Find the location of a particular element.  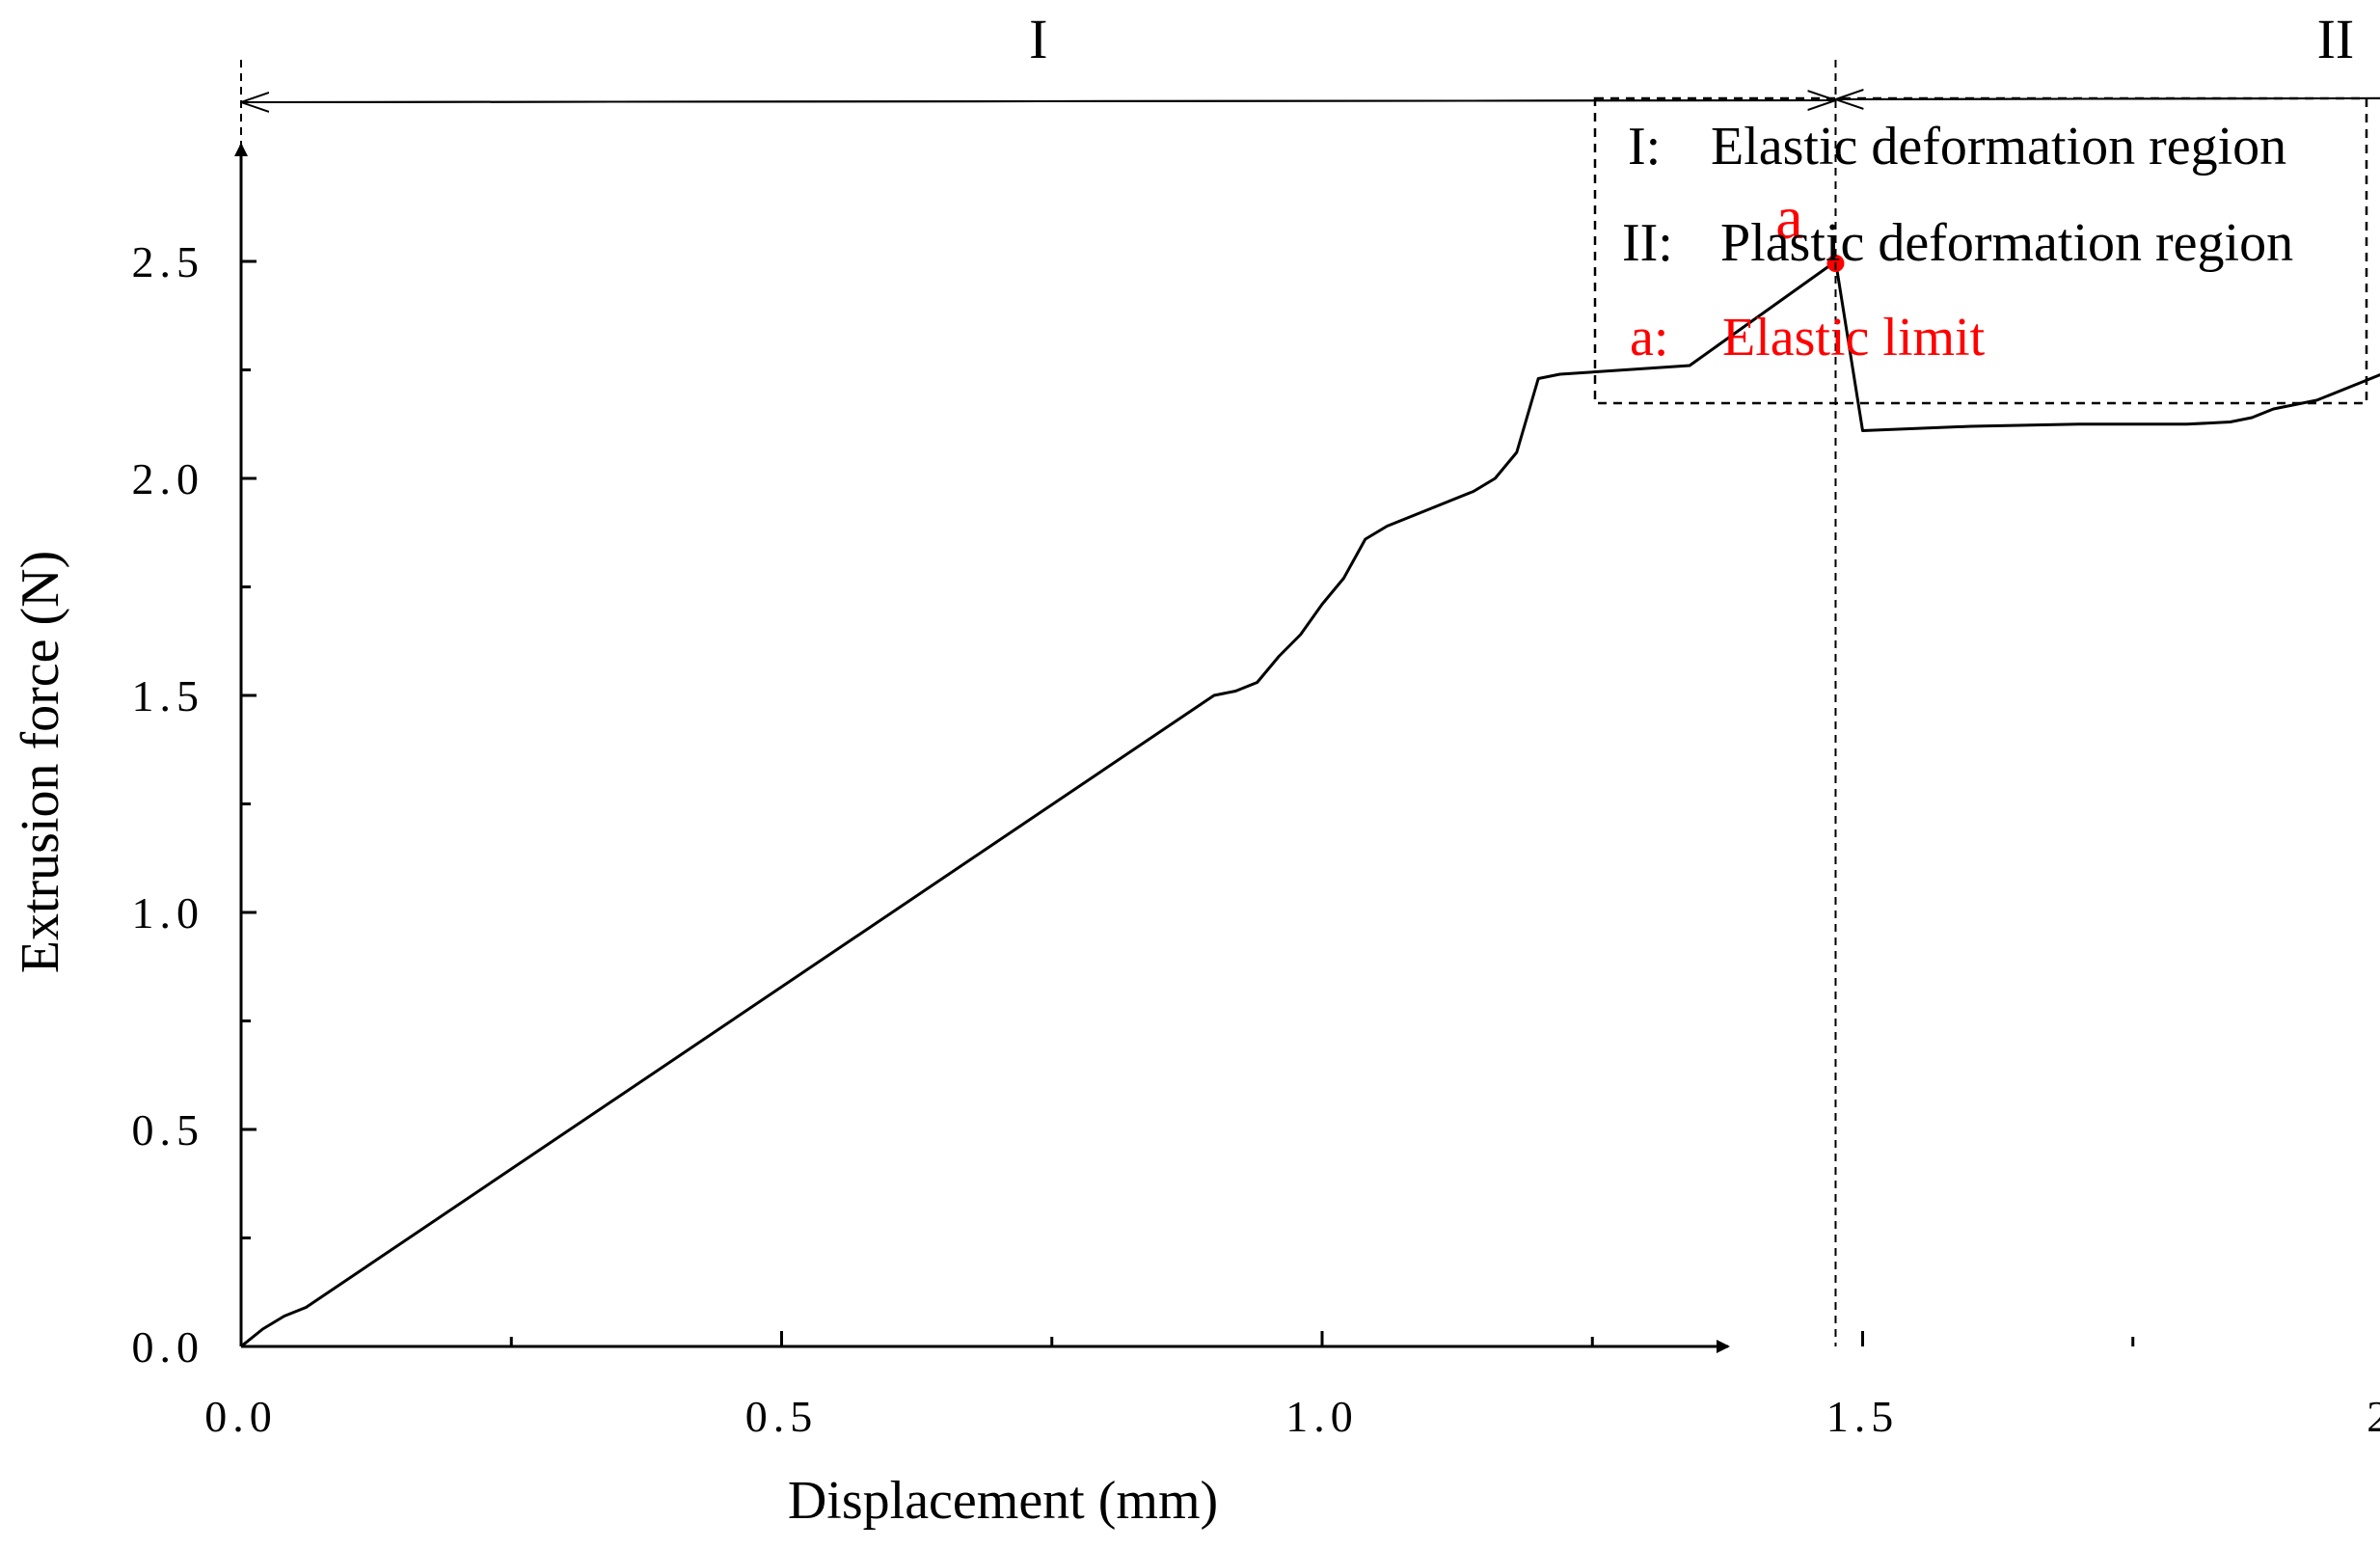

y-tick-label: 2.5 is located at coordinates (169, 261).